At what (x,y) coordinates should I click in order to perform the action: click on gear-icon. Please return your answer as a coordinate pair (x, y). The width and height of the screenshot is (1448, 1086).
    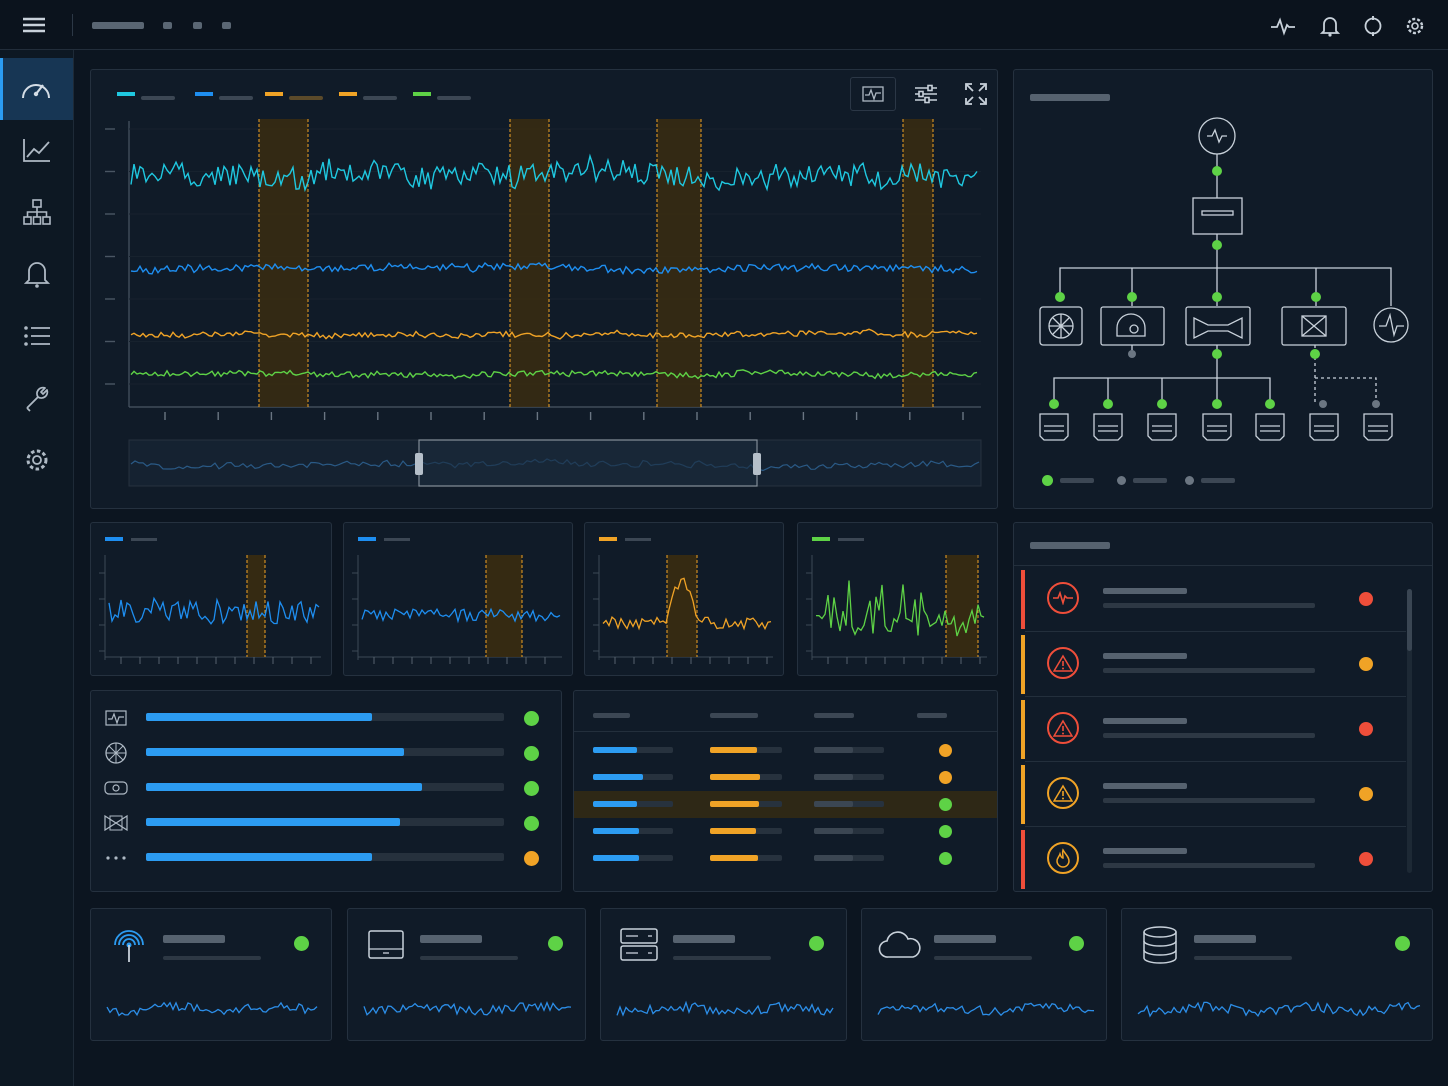
    Looking at the image, I should click on (37, 460).